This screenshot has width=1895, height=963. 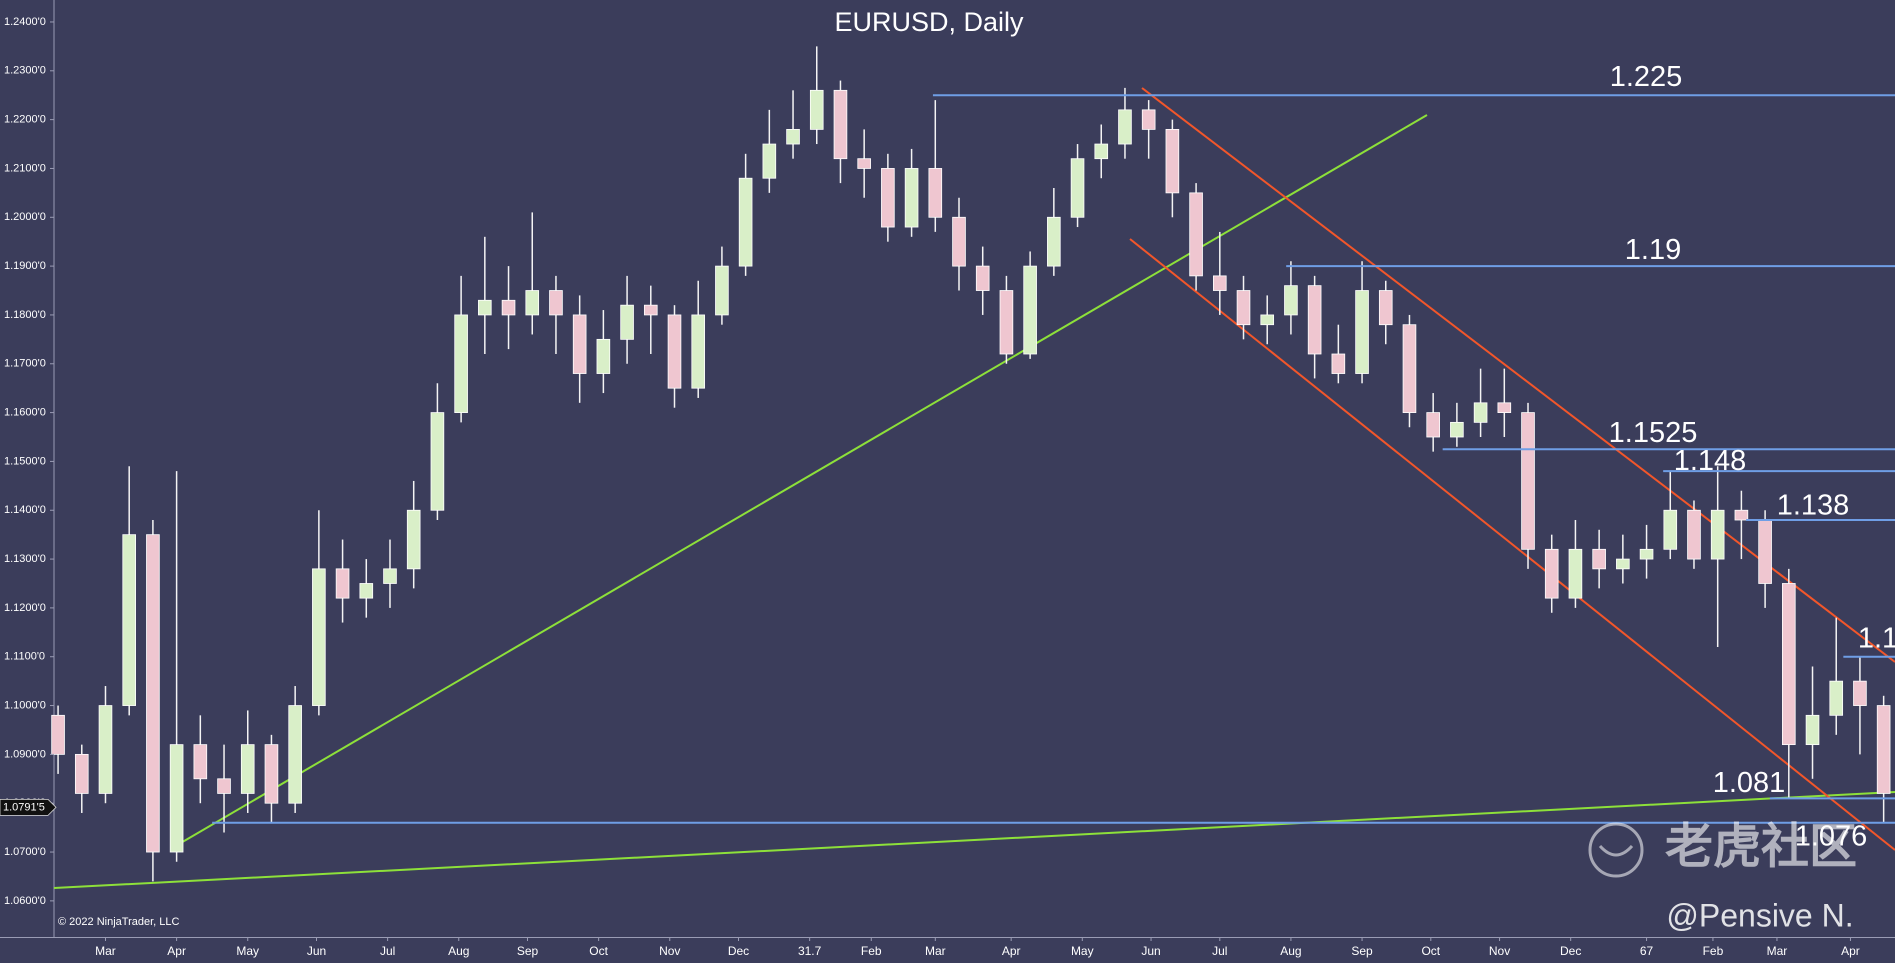 What do you see at coordinates (1710, 461) in the screenshot?
I see `level-label: 1.148` at bounding box center [1710, 461].